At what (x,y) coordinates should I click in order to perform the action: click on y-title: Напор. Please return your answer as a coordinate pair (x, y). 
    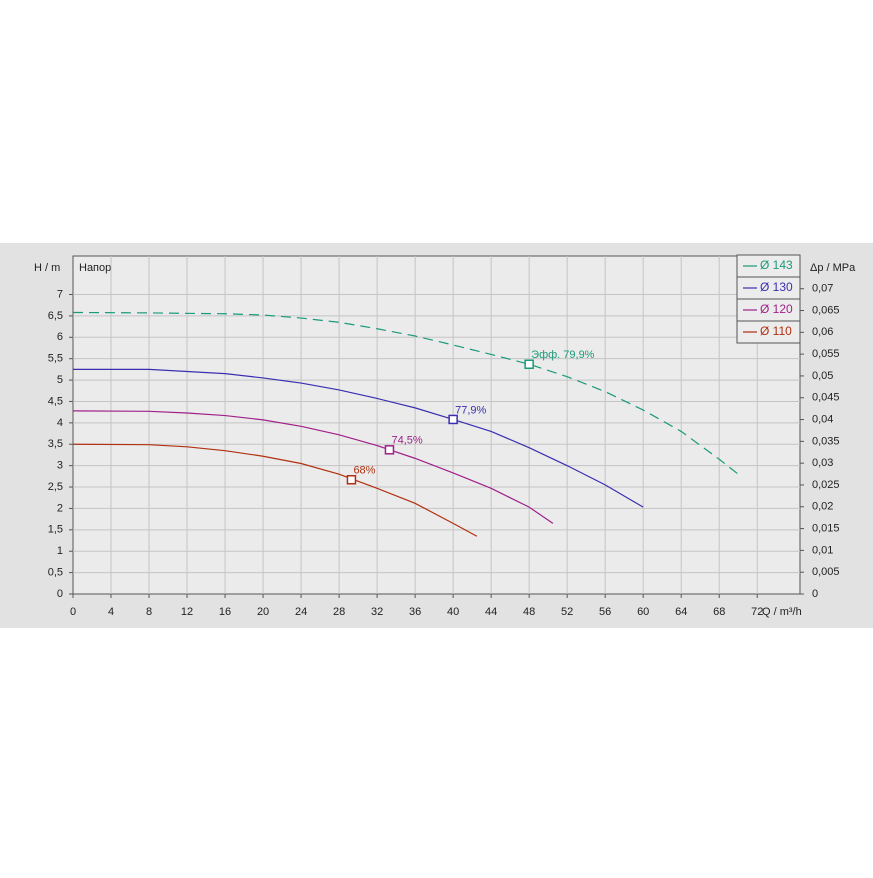
    Looking at the image, I should click on (95, 268).